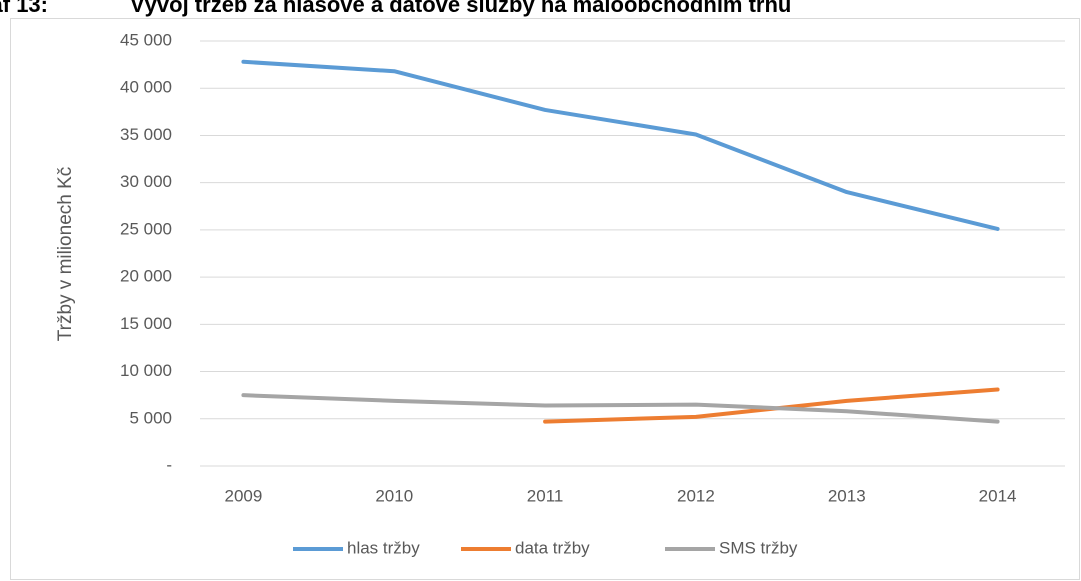 This screenshot has width=1081, height=581. What do you see at coordinates (998, 495) in the screenshot?
I see `x-tick-label: 2014` at bounding box center [998, 495].